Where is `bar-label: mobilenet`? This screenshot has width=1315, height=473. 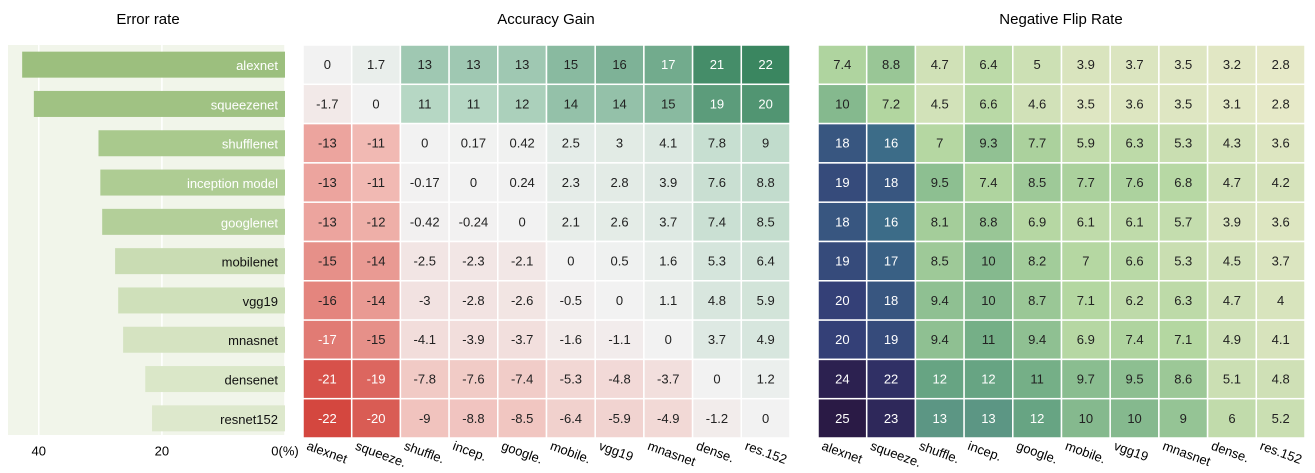
bar-label: mobilenet is located at coordinates (250, 262).